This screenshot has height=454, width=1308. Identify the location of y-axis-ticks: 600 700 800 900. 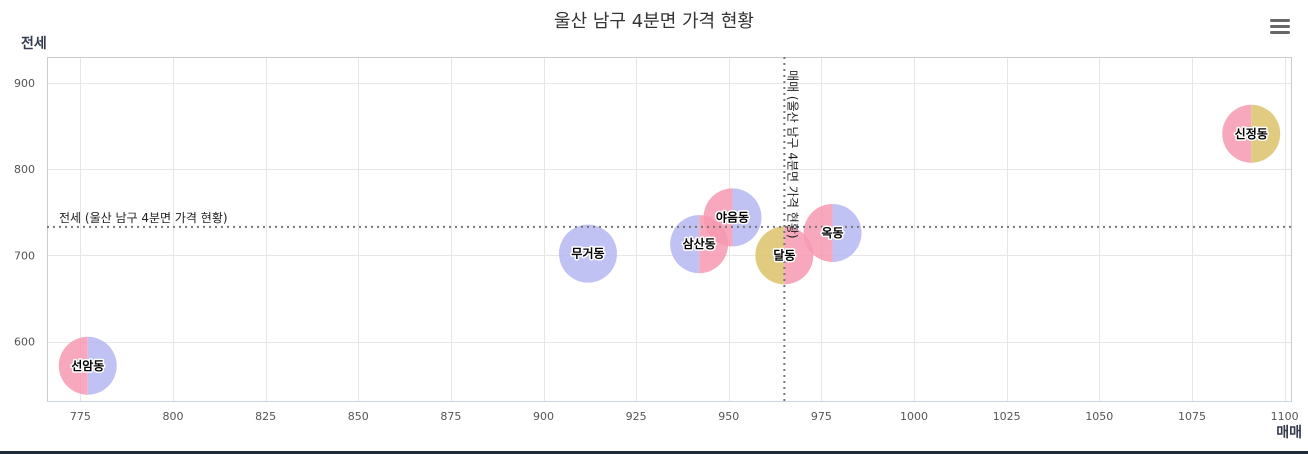
(24, 213).